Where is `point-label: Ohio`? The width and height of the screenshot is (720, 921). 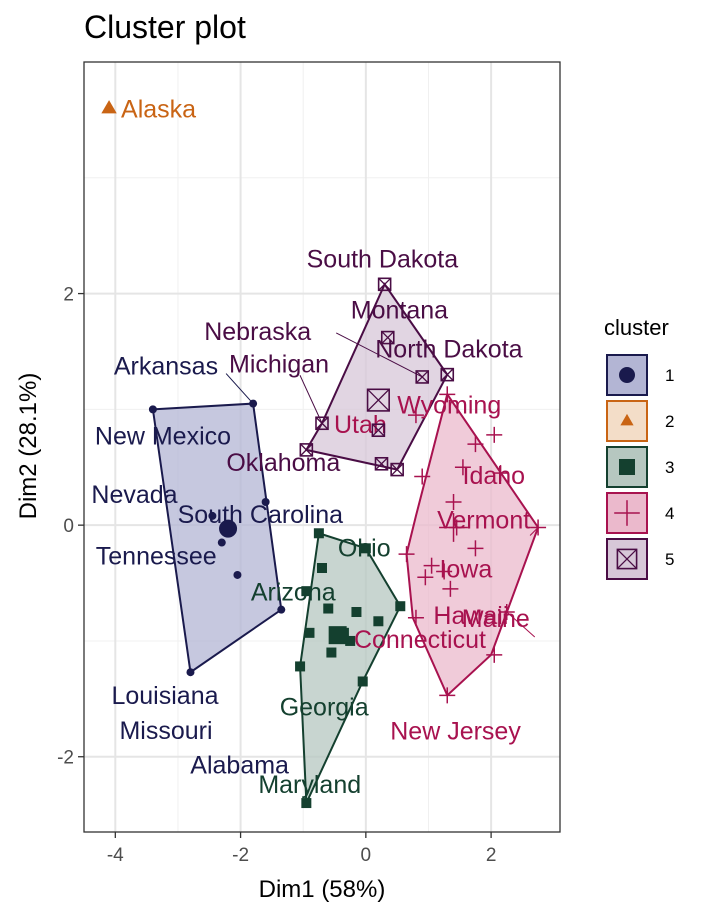 point-label: Ohio is located at coordinates (364, 548).